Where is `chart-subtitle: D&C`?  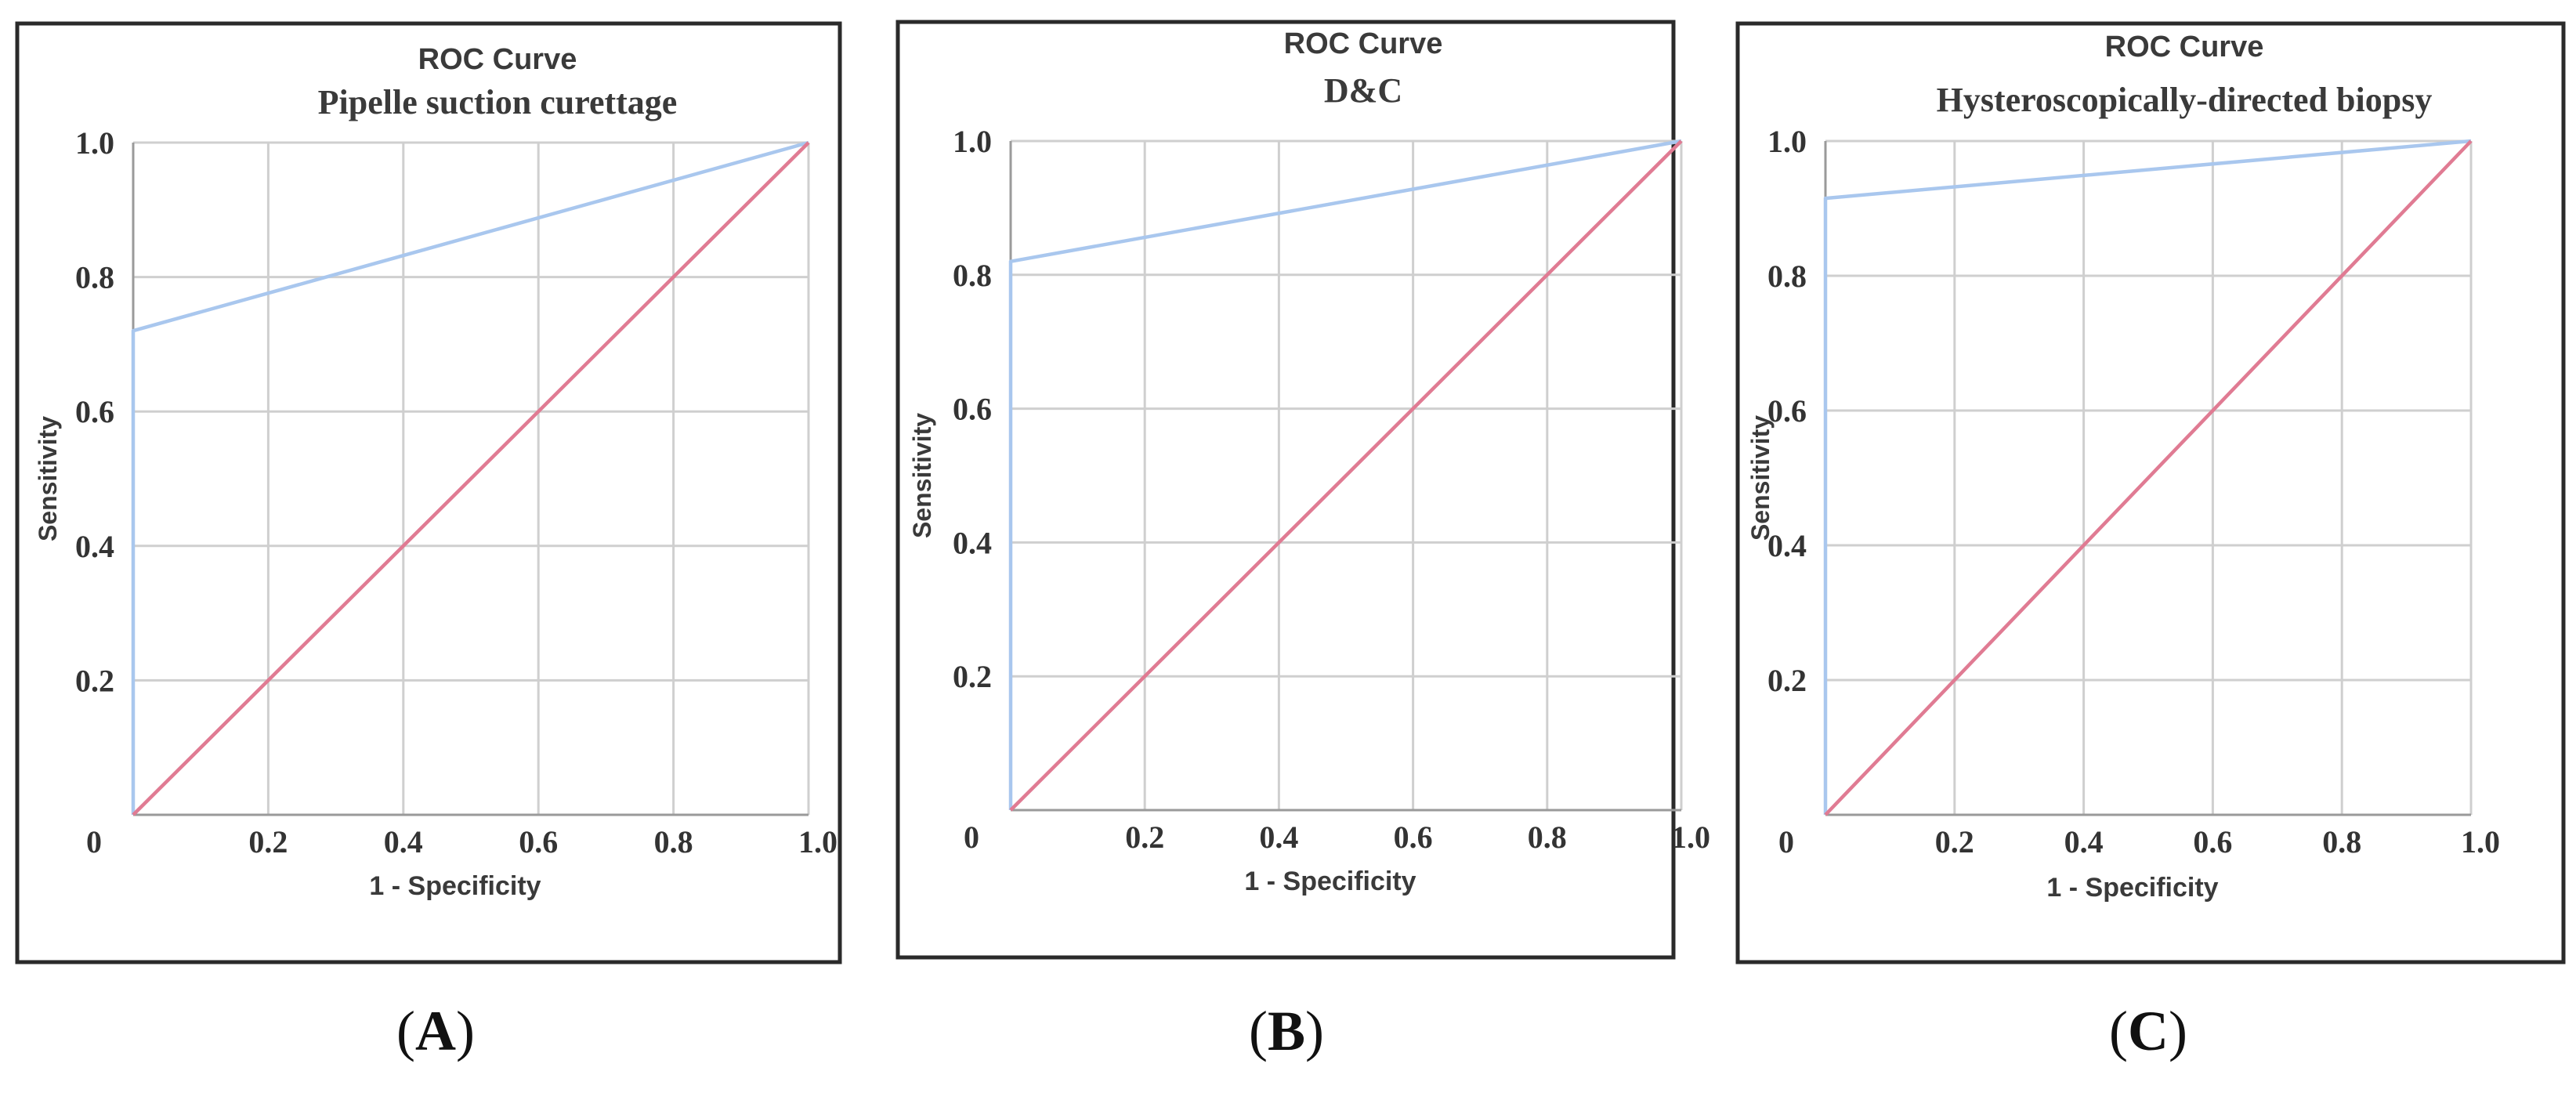 chart-subtitle: D&C is located at coordinates (1363, 90).